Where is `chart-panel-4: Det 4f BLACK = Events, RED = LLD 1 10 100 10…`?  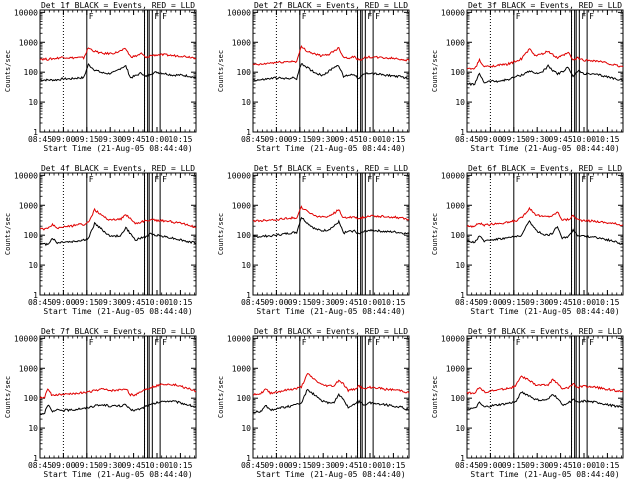 chart-panel-4: Det 4f BLACK = Events, RED = LLD 1 10 100 10… is located at coordinates (100, 240).